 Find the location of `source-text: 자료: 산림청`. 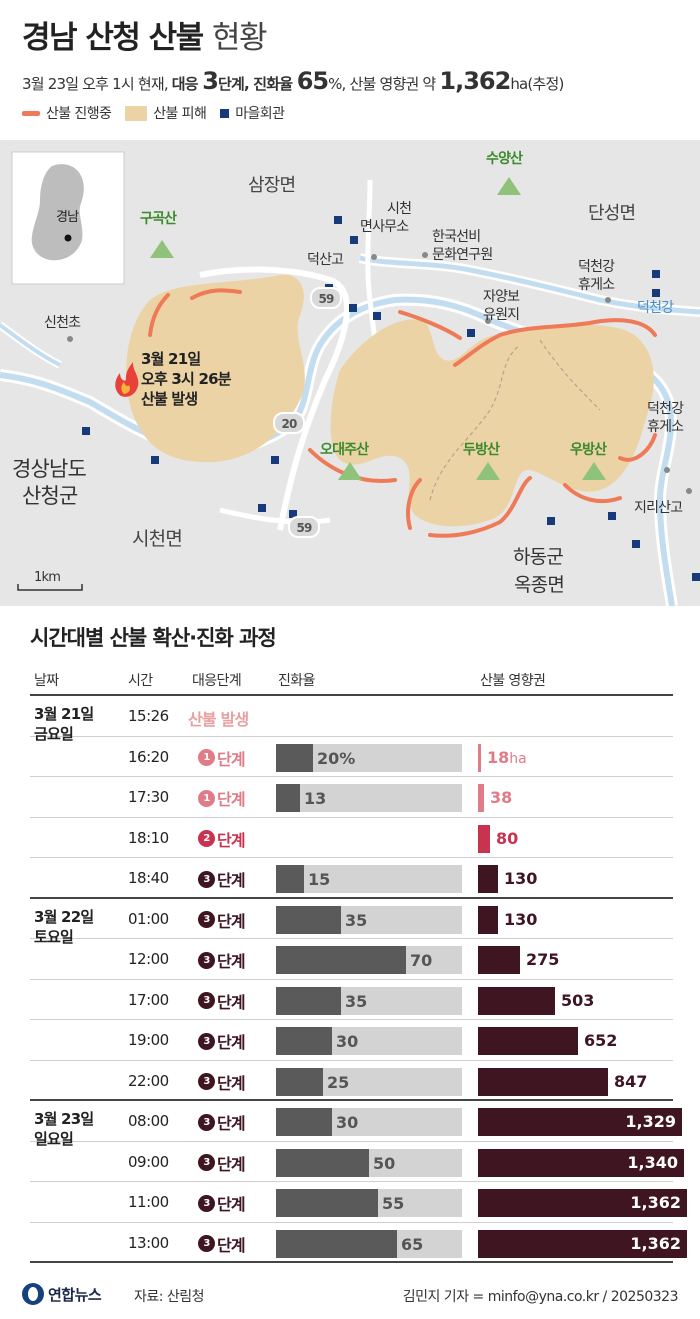

source-text: 자료: 산림청 is located at coordinates (169, 1297).